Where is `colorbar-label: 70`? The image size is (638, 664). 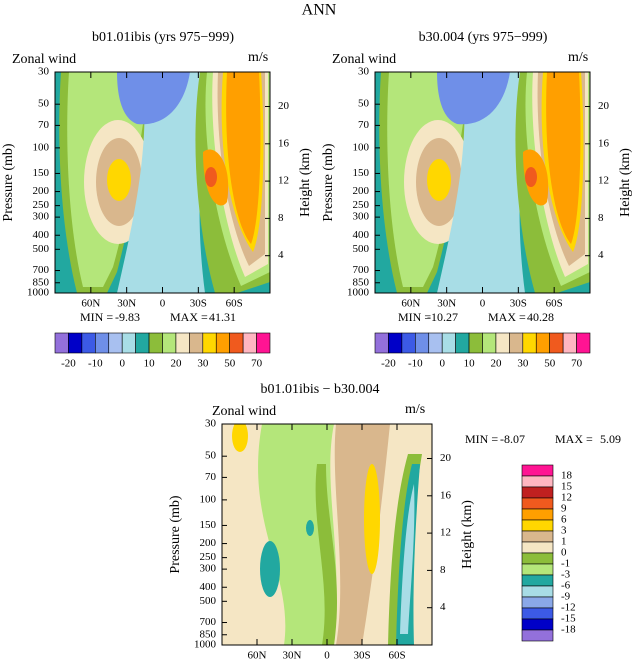 colorbar-label: 70 is located at coordinates (577, 364).